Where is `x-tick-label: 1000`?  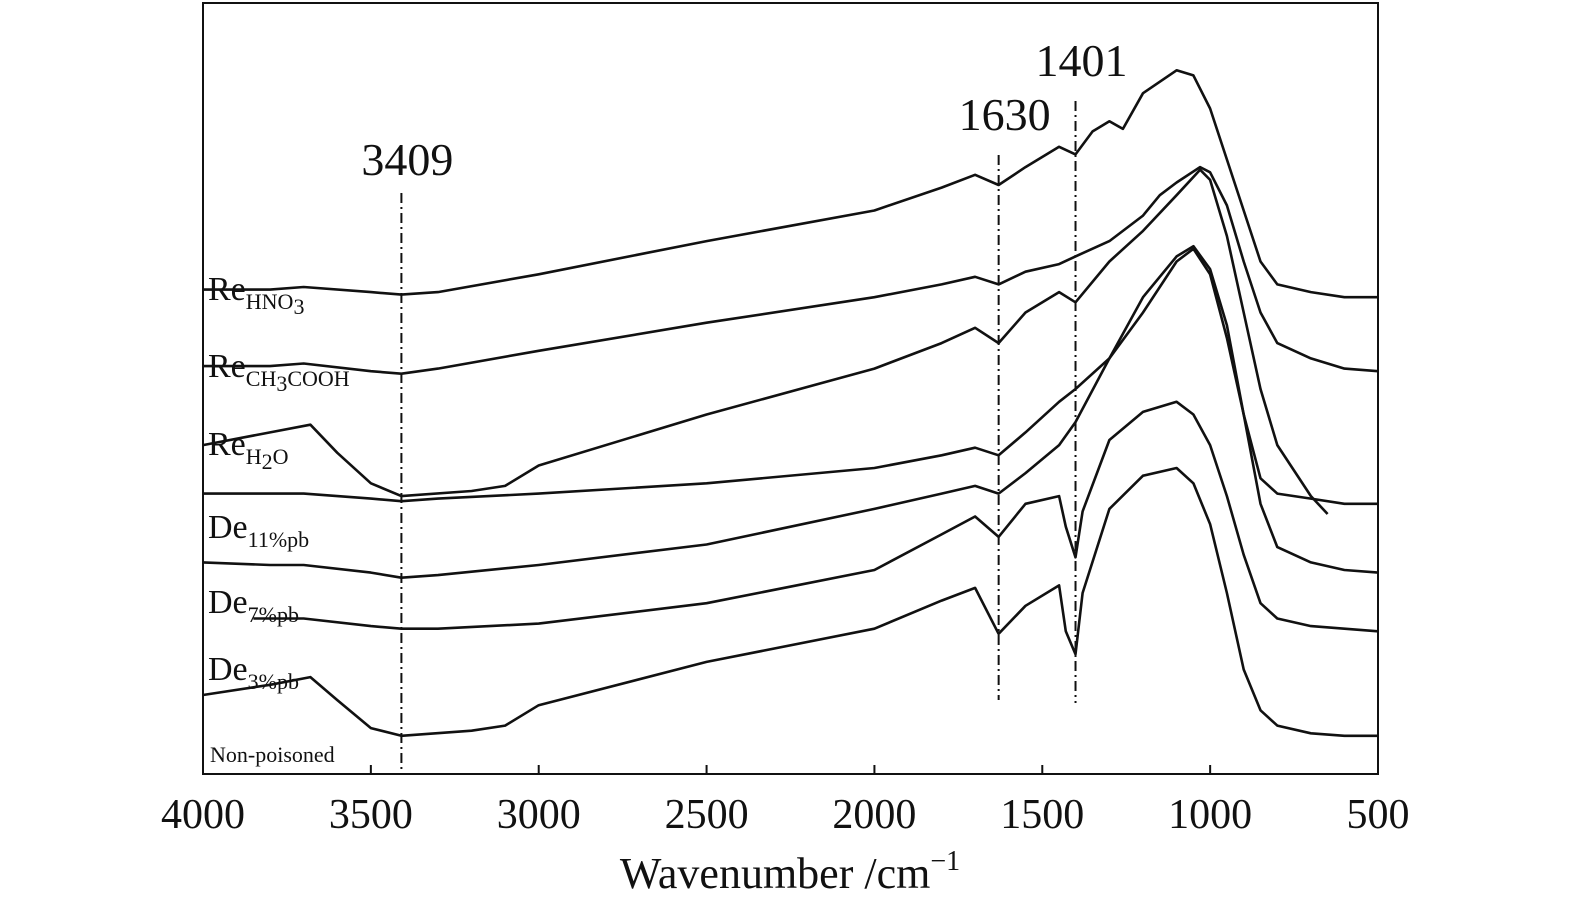
x-tick-label: 1000 is located at coordinates (1210, 815).